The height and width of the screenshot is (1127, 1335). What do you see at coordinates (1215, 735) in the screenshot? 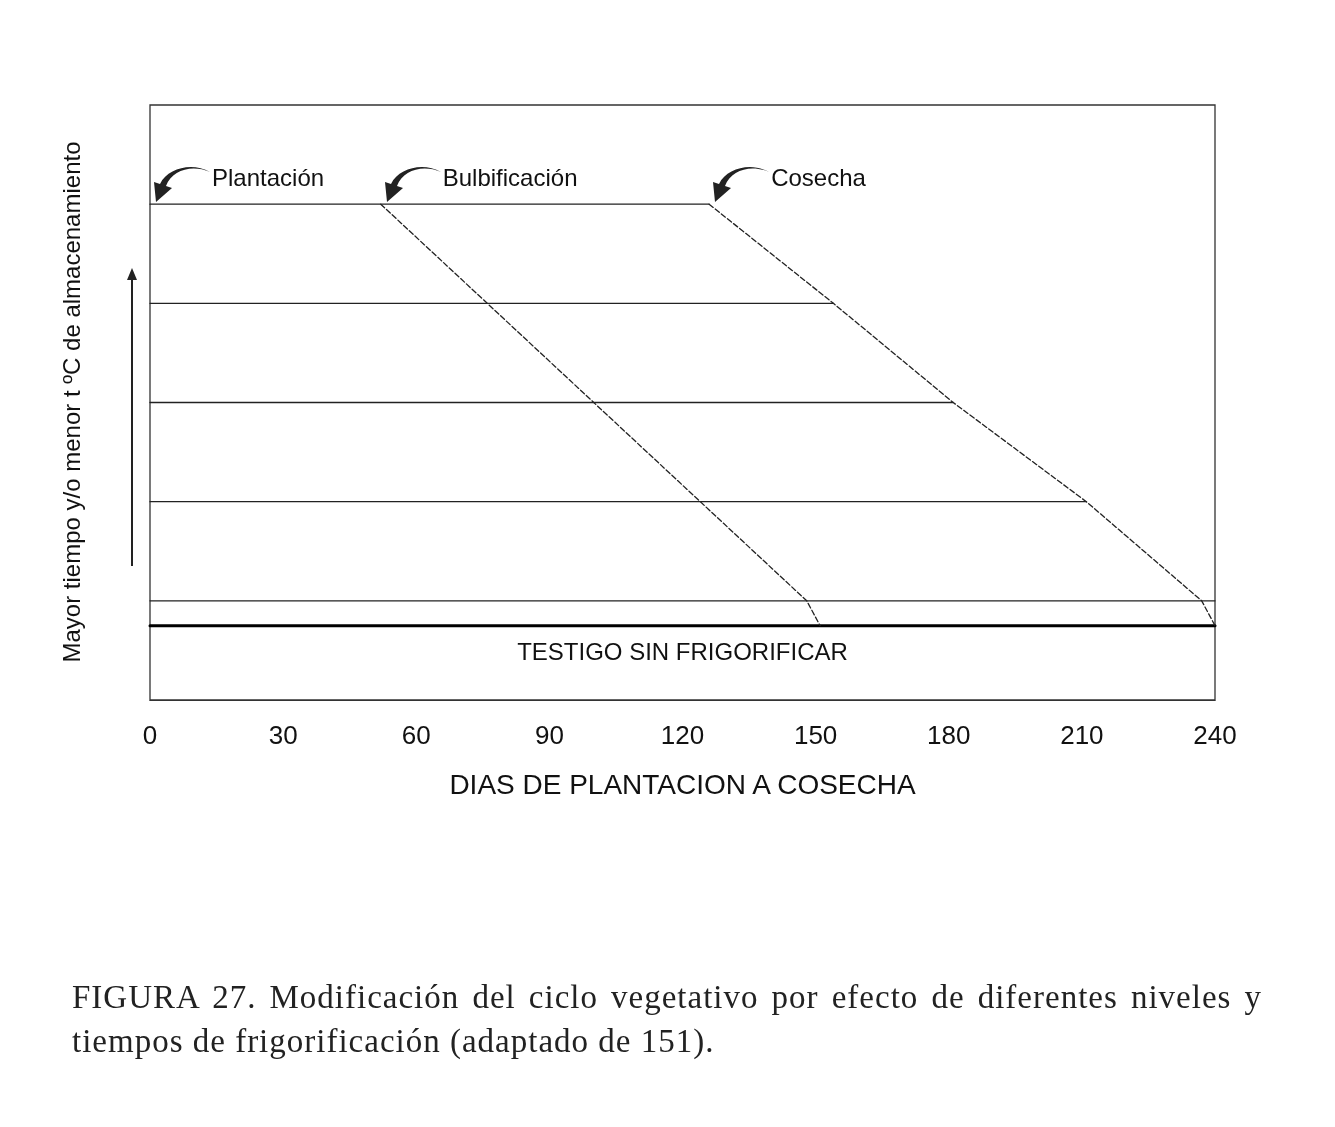
I see `x-tick-label: 240` at bounding box center [1215, 735].